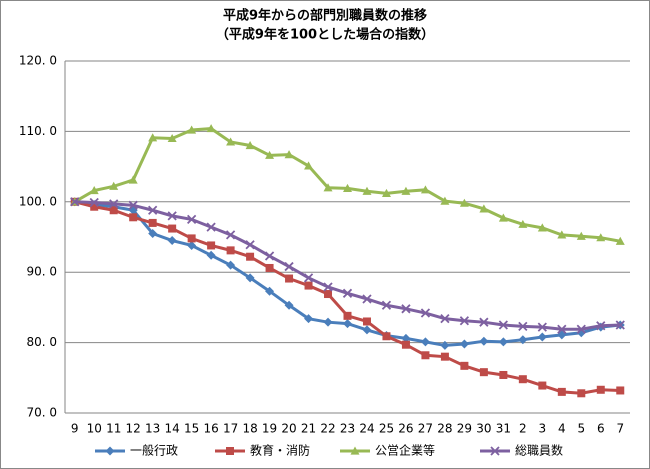  Describe the element at coordinates (41, 413) in the screenshot. I see `y-tick-label: 70. 0` at that location.